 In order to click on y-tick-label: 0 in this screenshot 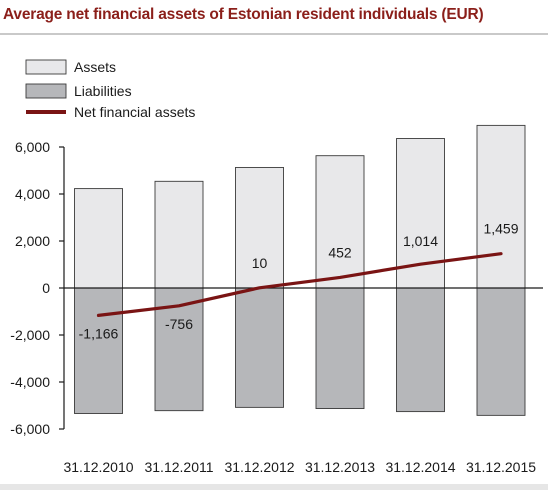, I will do `click(46, 288)`.